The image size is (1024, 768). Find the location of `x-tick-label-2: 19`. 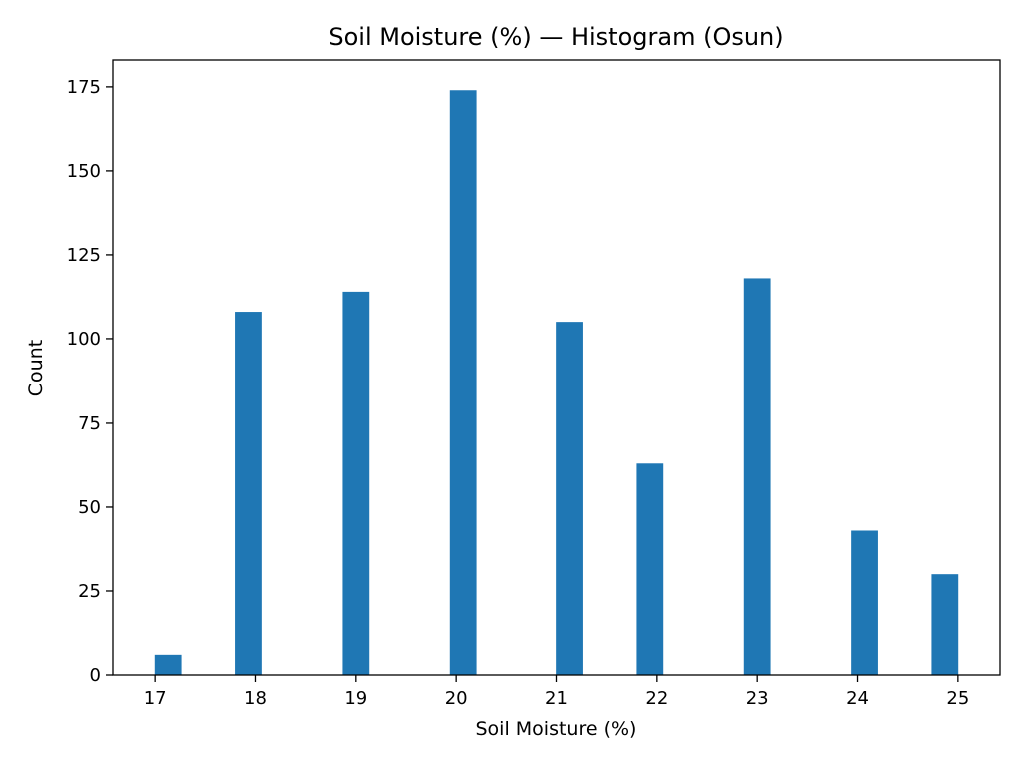

x-tick-label-2: 19 is located at coordinates (355, 698).